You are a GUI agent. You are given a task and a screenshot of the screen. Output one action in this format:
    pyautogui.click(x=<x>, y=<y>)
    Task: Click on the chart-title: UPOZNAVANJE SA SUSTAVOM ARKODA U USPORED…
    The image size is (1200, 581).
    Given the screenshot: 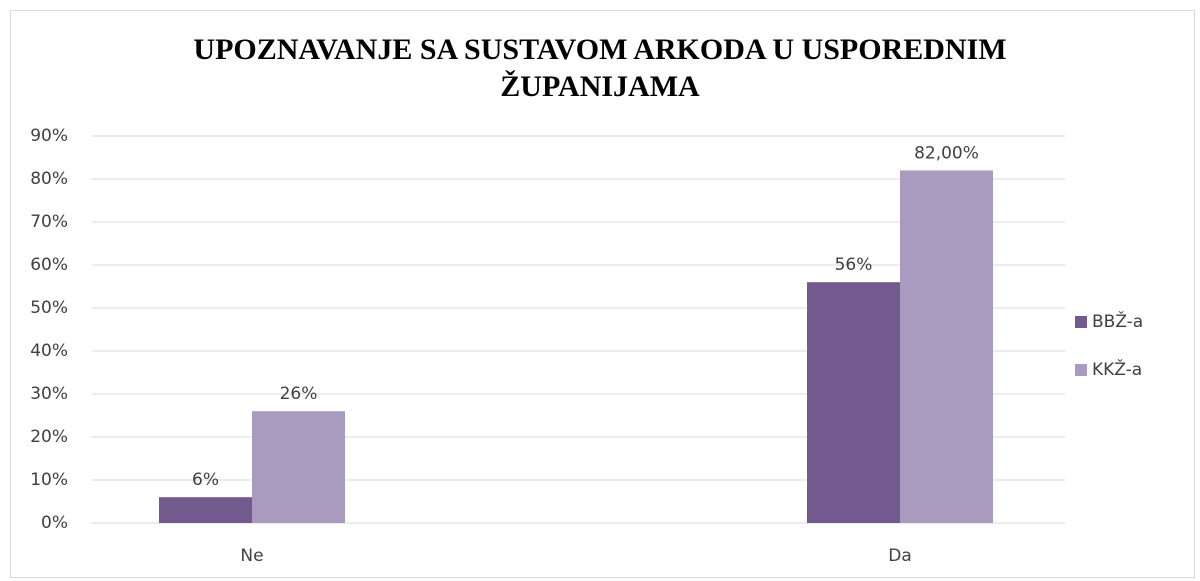 What is the action you would take?
    pyautogui.click(x=599, y=49)
    